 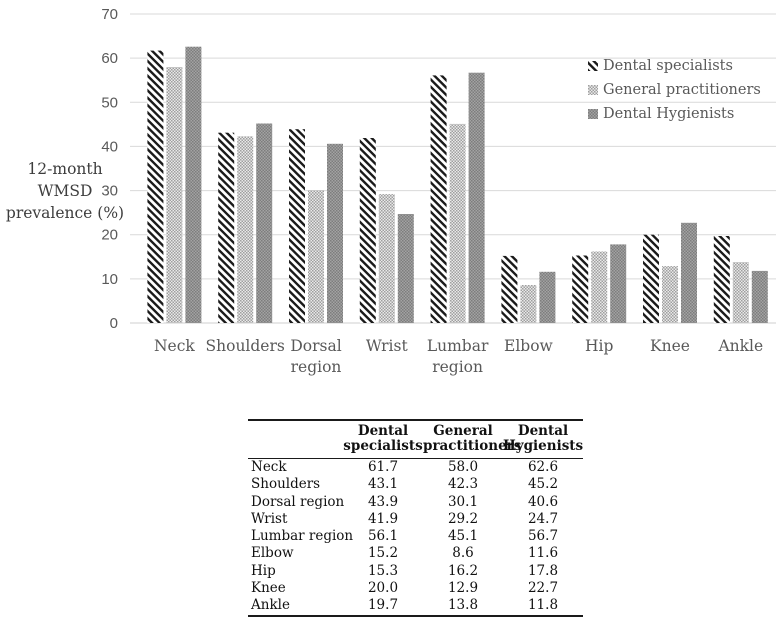 I want to click on bar-dental-hygienists-knee, so click(x=689, y=272).